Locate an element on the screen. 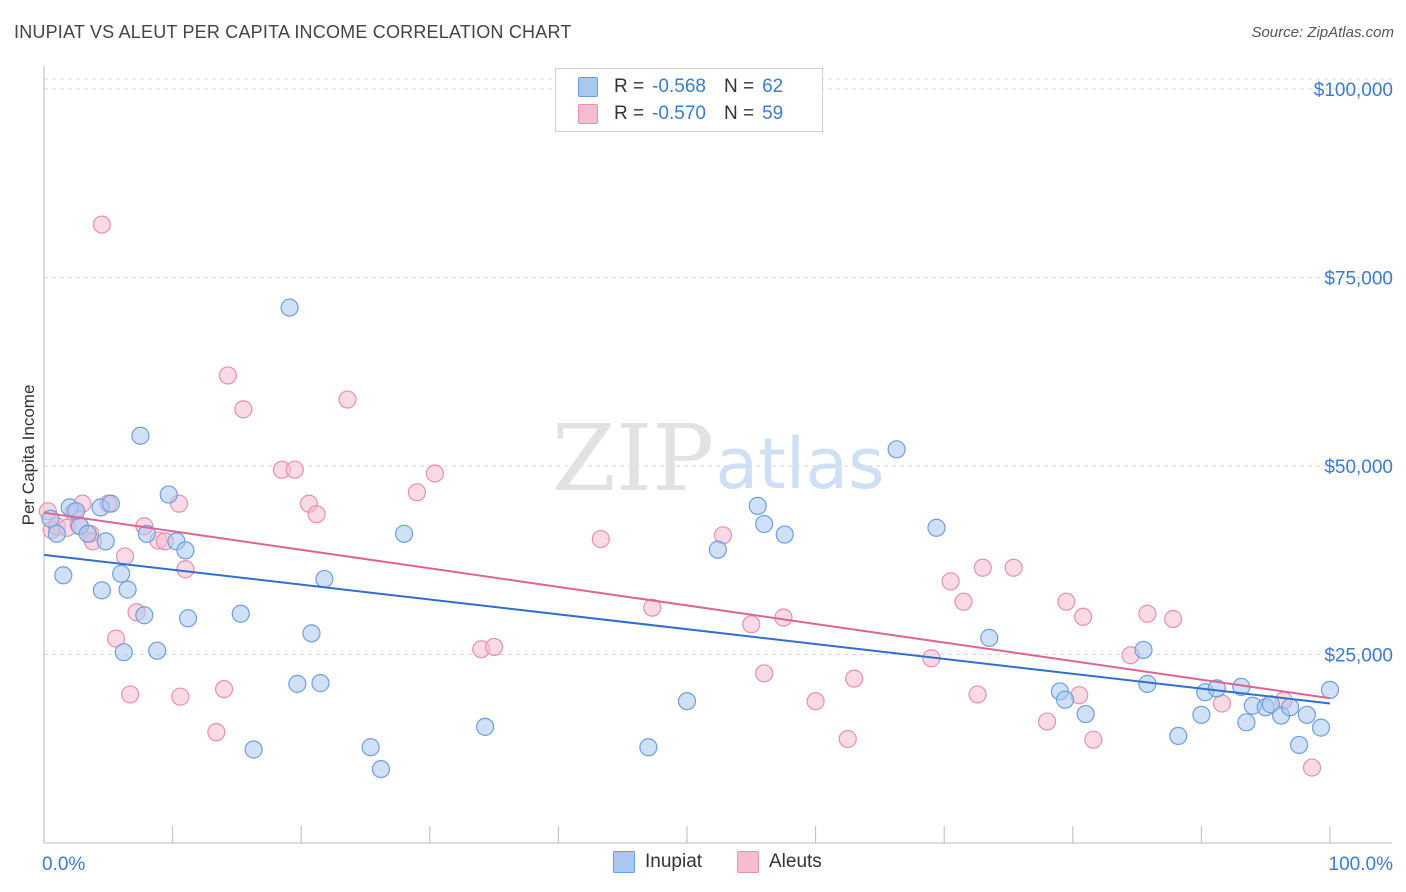  x-tick-label: 0.0% is located at coordinates (63, 864).